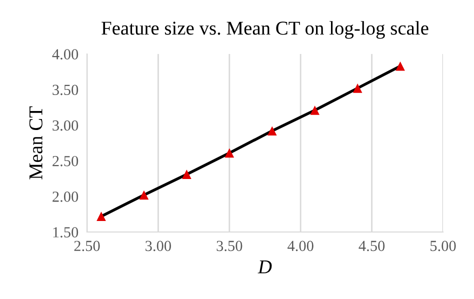 Image resolution: width=474 pixels, height=299 pixels. What do you see at coordinates (265, 267) in the screenshot?
I see `x-axis-title: D` at bounding box center [265, 267].